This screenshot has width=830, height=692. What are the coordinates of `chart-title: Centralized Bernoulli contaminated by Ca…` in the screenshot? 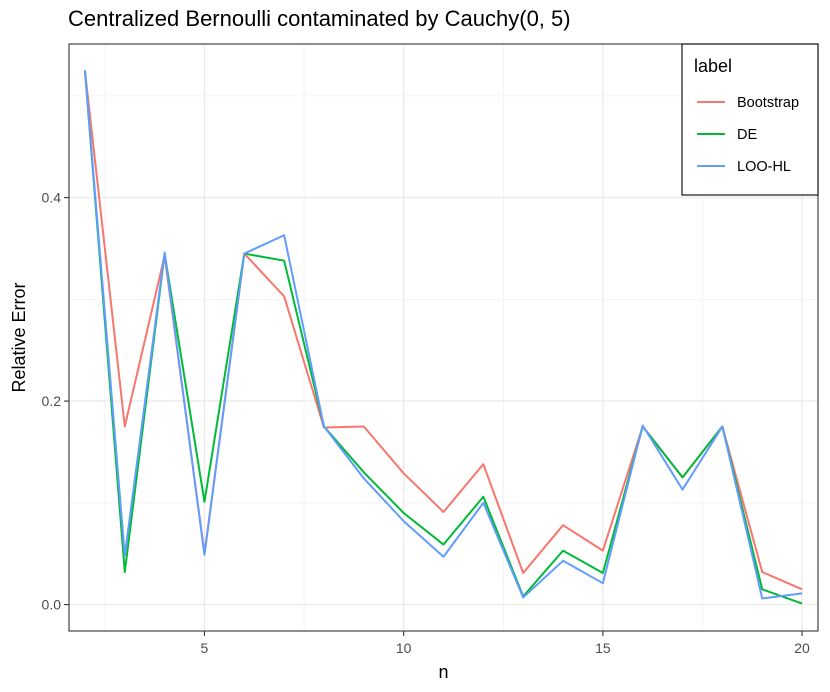 It's located at (319, 18).